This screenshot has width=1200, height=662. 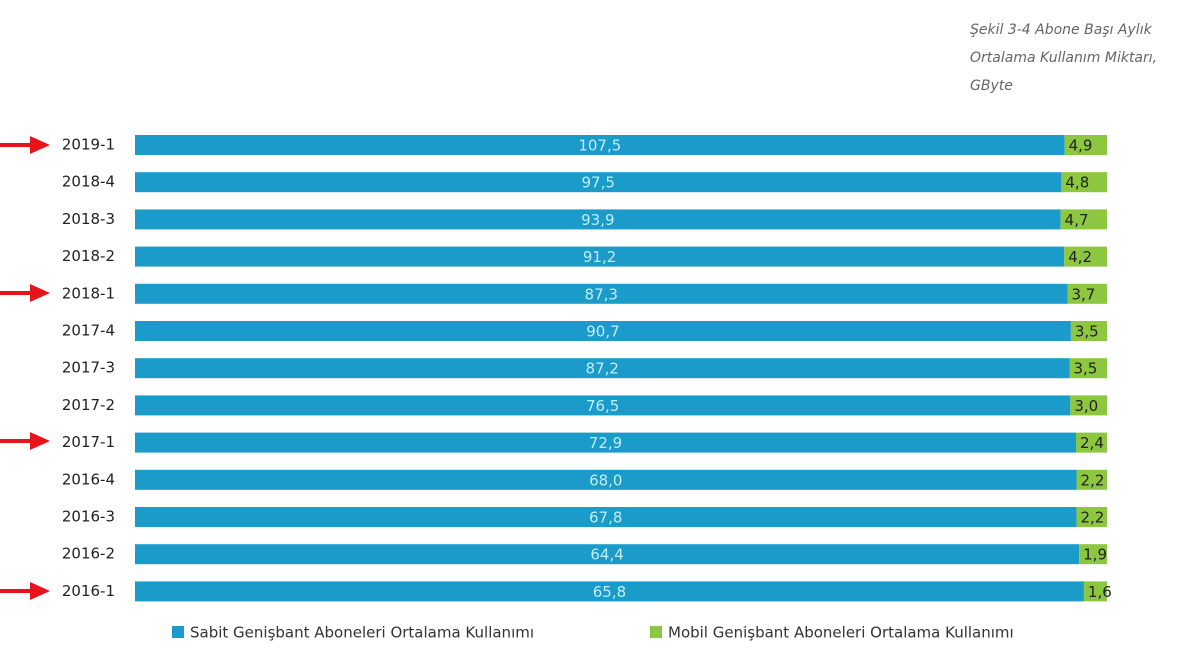 I want to click on data-label: 1,9, so click(x=1095, y=555).